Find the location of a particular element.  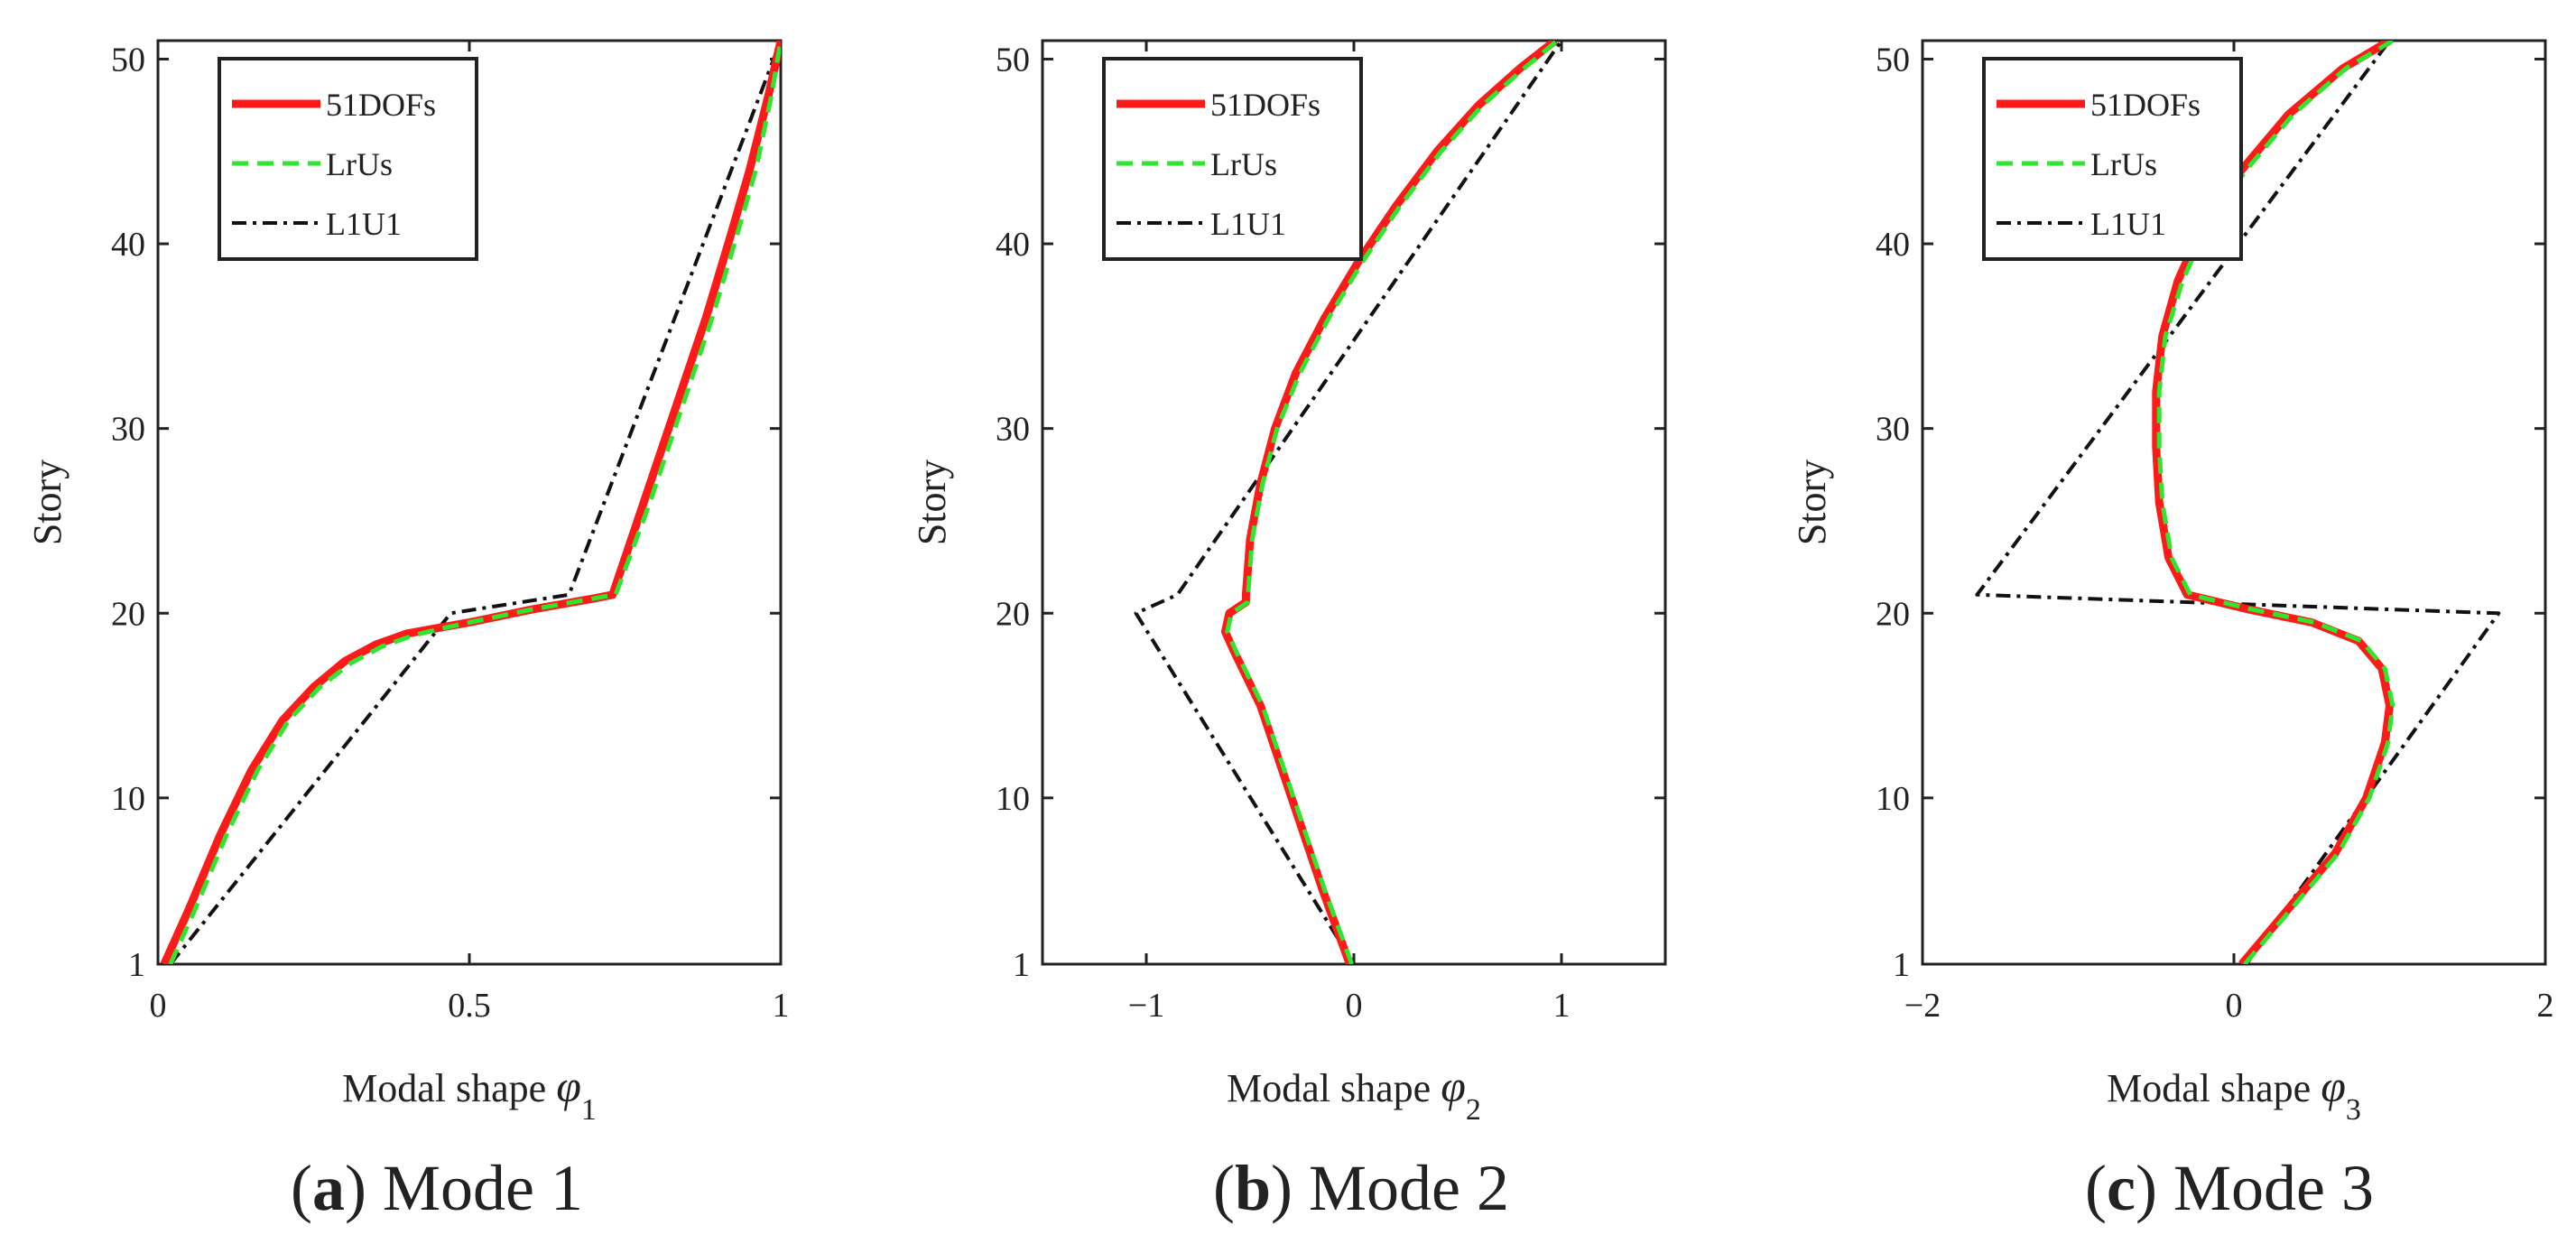

caption-letter: c is located at coordinates (2122, 1188).